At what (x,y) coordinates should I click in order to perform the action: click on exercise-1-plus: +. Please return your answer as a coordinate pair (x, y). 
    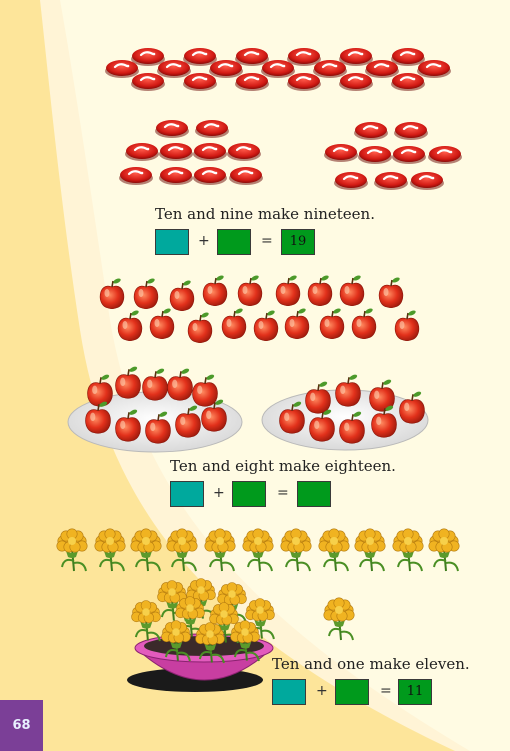
    Looking at the image, I should click on (204, 241).